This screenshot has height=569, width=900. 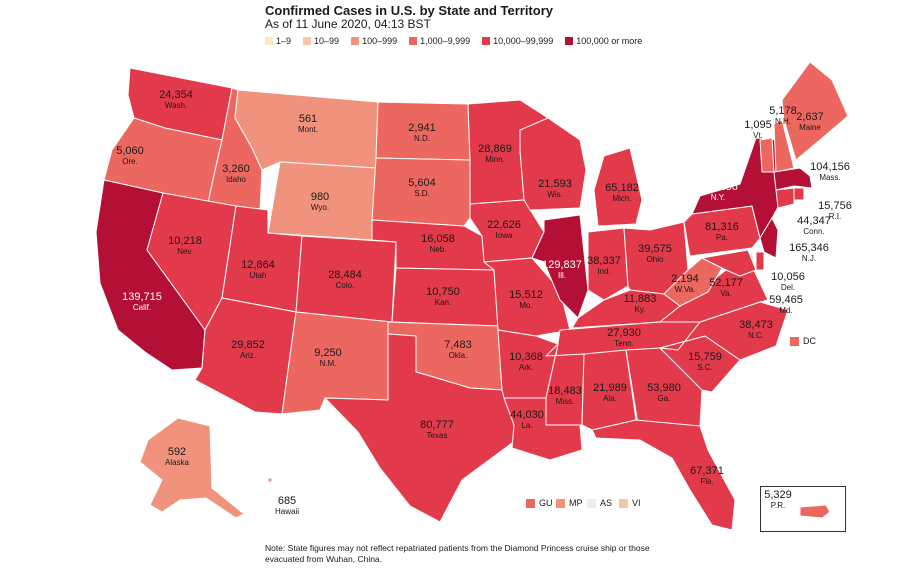 I want to click on label-wy: 980 Wyo., so click(x=320, y=201).